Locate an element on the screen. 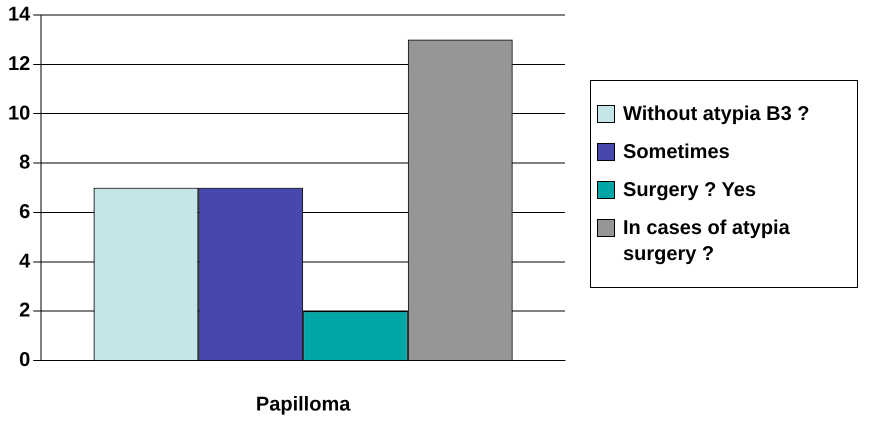 This screenshot has height=426, width=870. legend-label: Sometimes is located at coordinates (676, 152).